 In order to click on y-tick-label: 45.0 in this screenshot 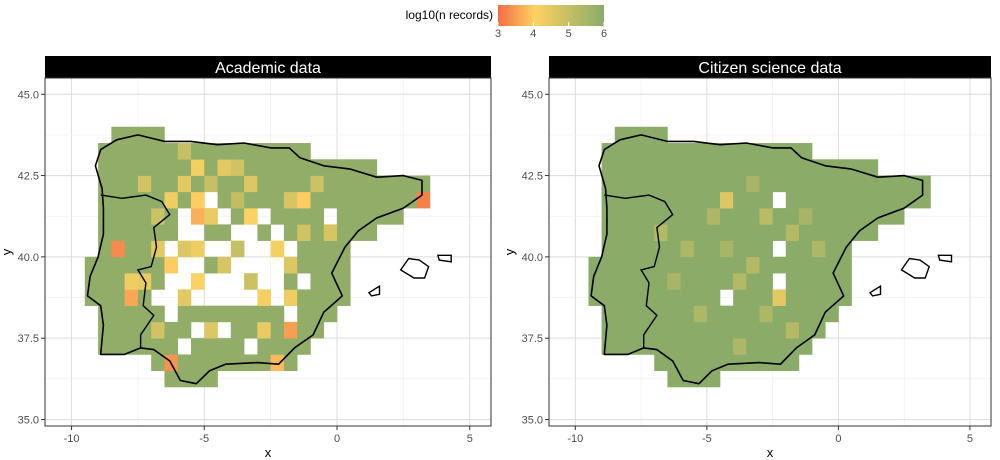, I will do `click(532, 95)`.